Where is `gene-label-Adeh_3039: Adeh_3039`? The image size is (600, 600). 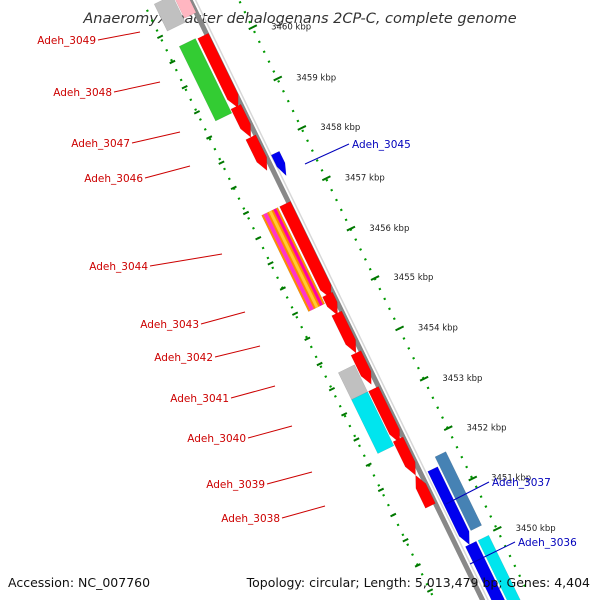 gene-label-Adeh_3039: Adeh_3039 is located at coordinates (235, 485).